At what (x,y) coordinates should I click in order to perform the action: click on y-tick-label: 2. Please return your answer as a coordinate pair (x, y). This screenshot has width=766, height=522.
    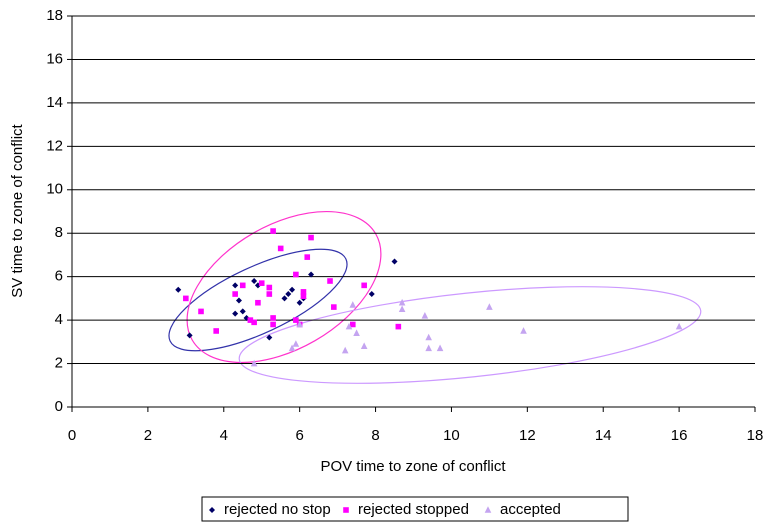
    Looking at the image, I should click on (59, 363).